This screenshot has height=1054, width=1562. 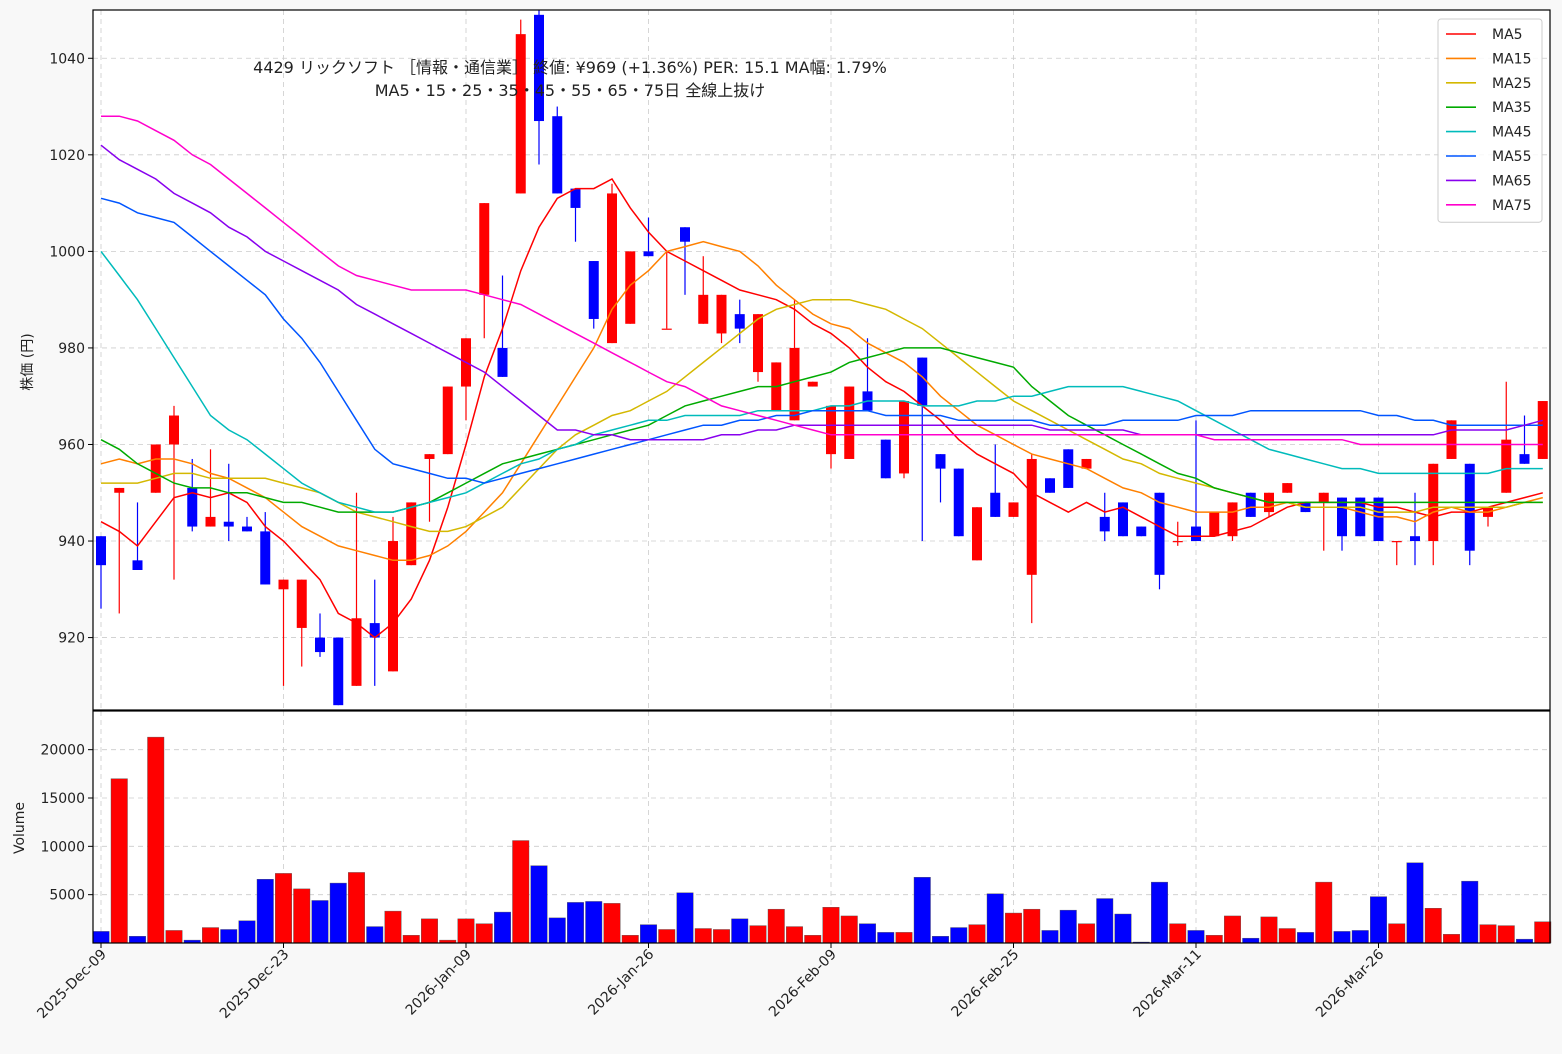 What do you see at coordinates (67, 896) in the screenshot?
I see `volume-y-tick-label: 5000` at bounding box center [67, 896].